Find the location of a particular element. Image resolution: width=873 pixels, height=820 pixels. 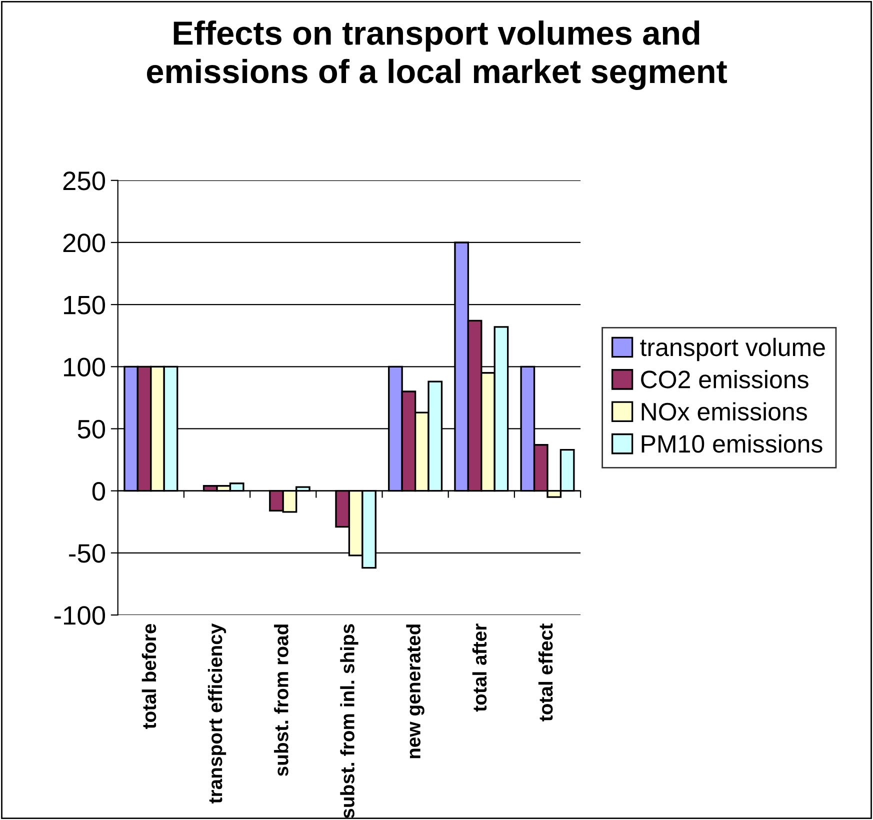

chart-title: Effects on transport volumes and emissions of a local market segment is located at coordinates (436, 55).